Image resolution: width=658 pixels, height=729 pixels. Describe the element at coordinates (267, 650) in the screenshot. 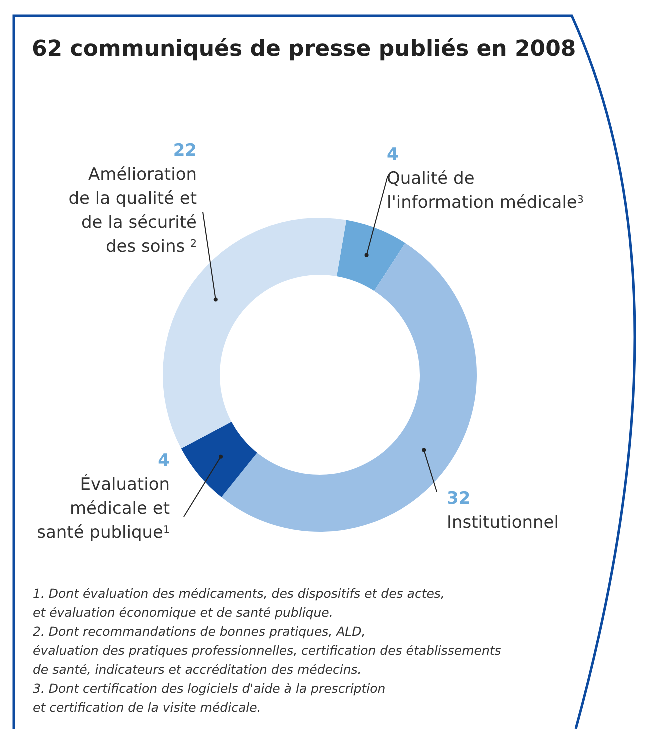

I see `text: 2. Dont recommandations de bonnes pratiques, ALD, évaluation des pratiques professionnelles, certification des établissements de santé, indicateurs et accréditation des médecins.` at that location.